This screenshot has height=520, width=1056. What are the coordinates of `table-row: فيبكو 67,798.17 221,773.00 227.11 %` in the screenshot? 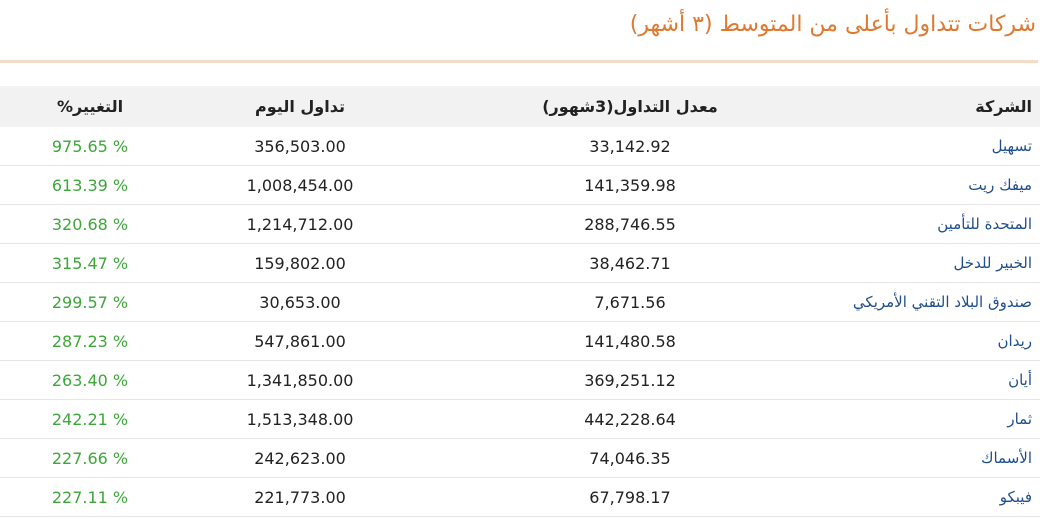 It's located at (520, 497).